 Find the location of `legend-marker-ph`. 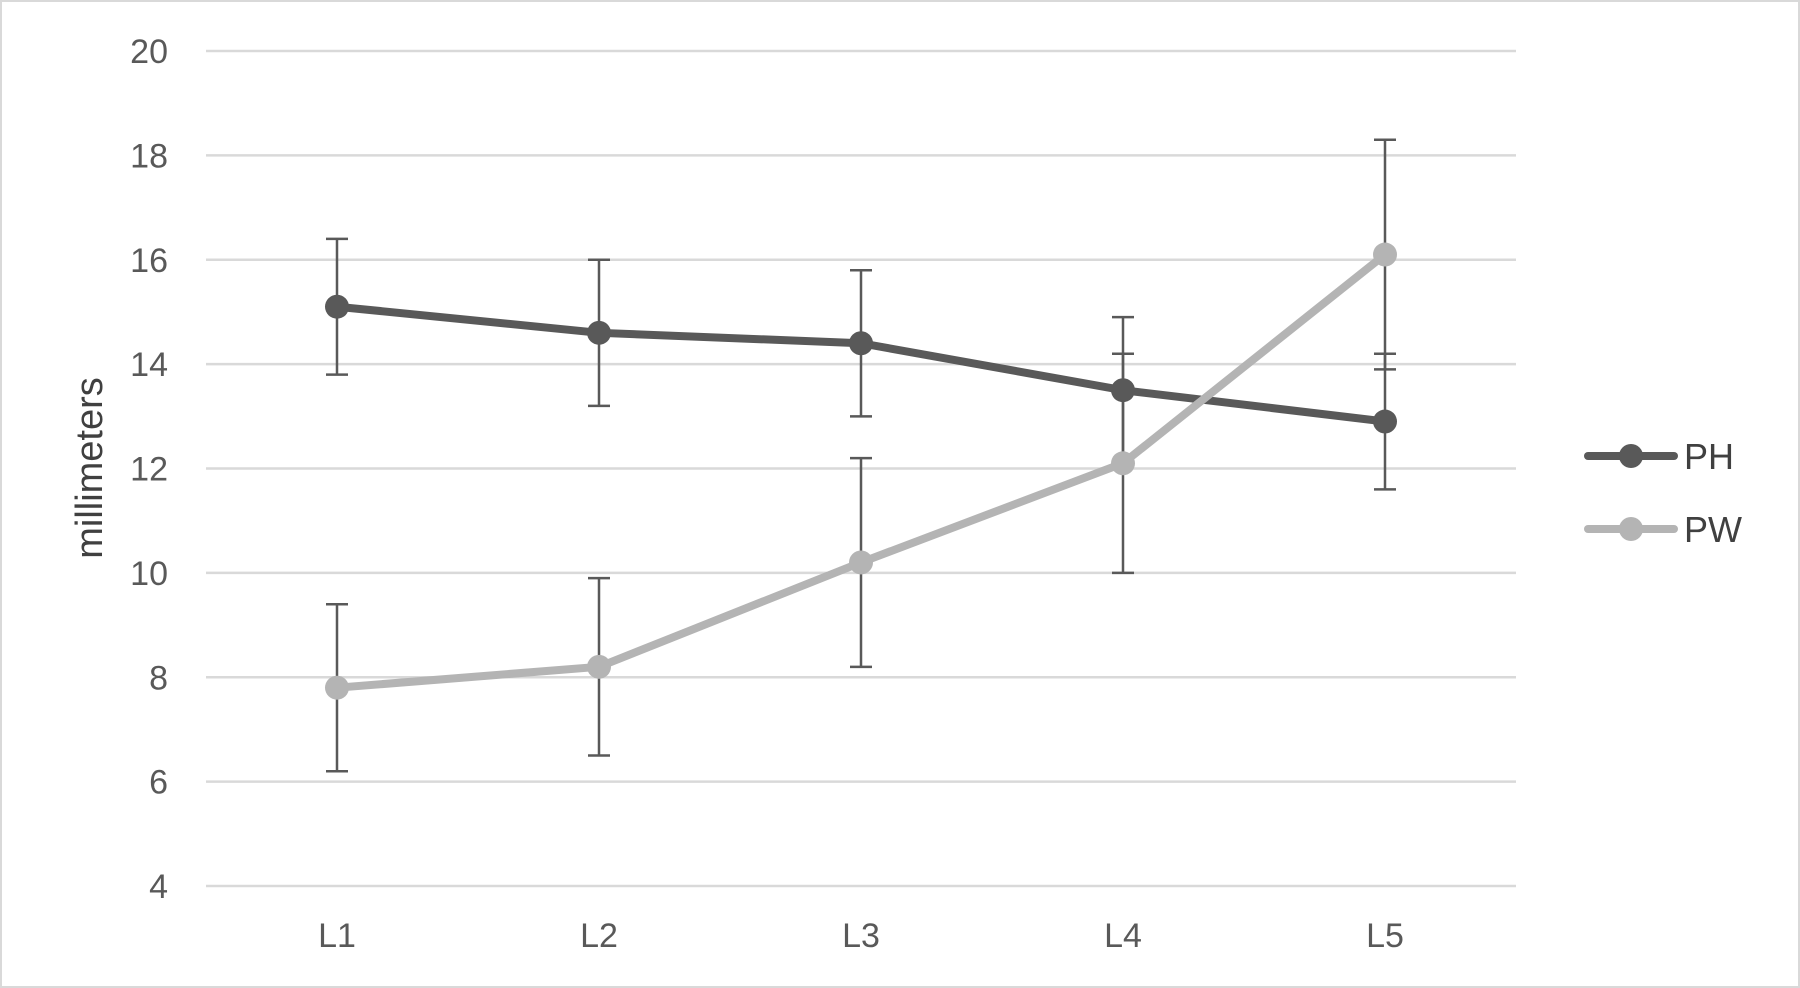

legend-marker-ph is located at coordinates (1631, 456).